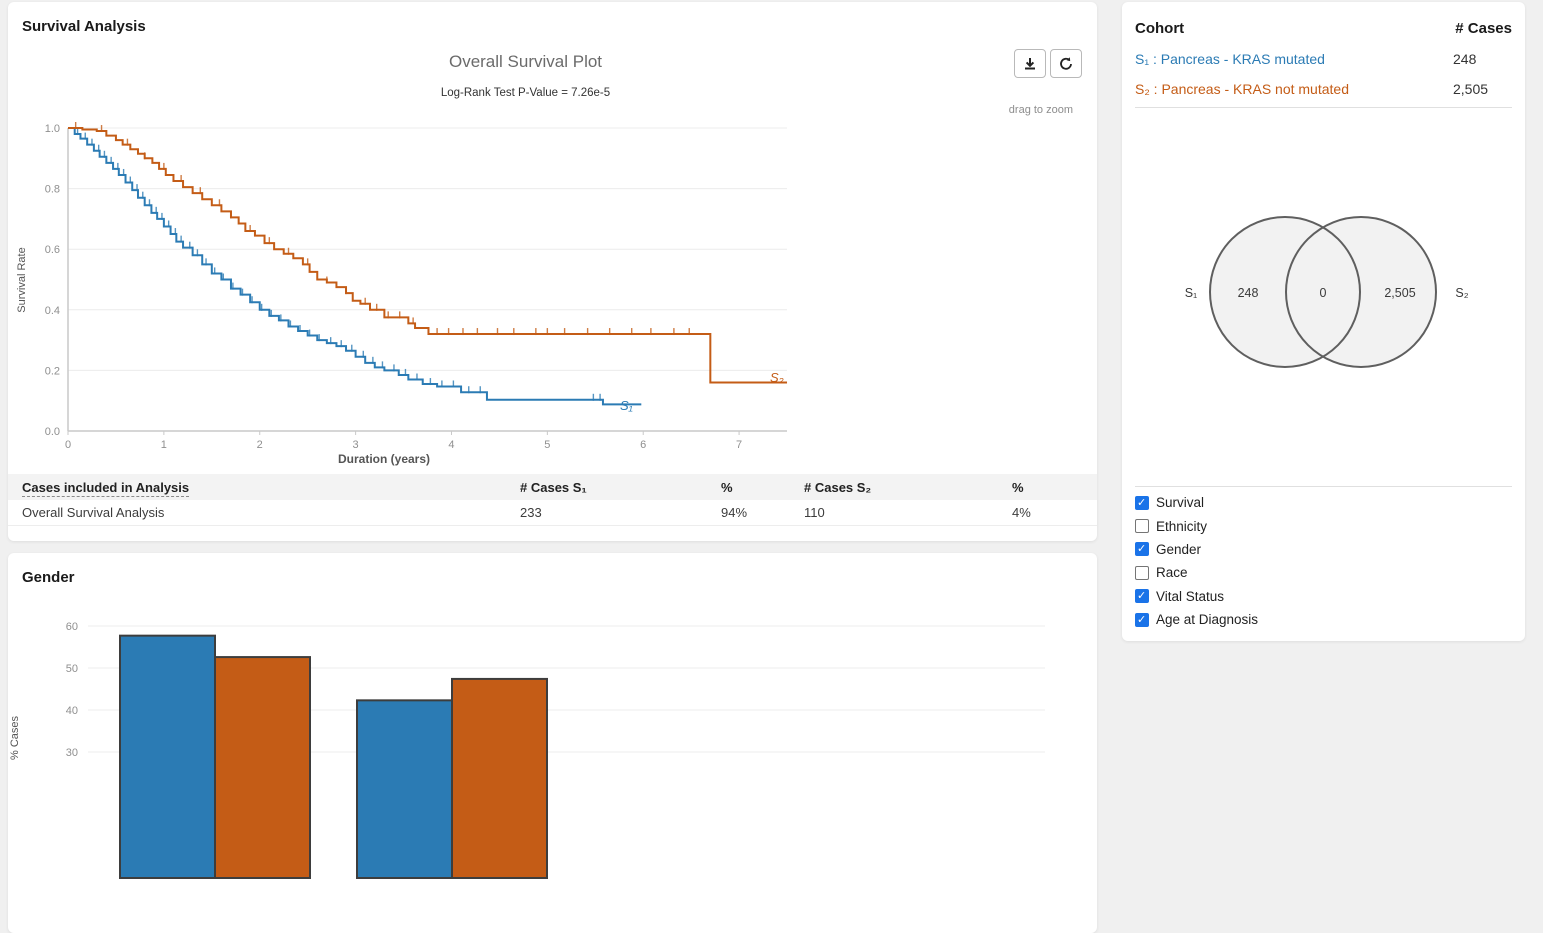 The height and width of the screenshot is (933, 1543). I want to click on cohort-link-s1: S₁ : Pancreas - KRAS mutated 248, so click(1323, 59).